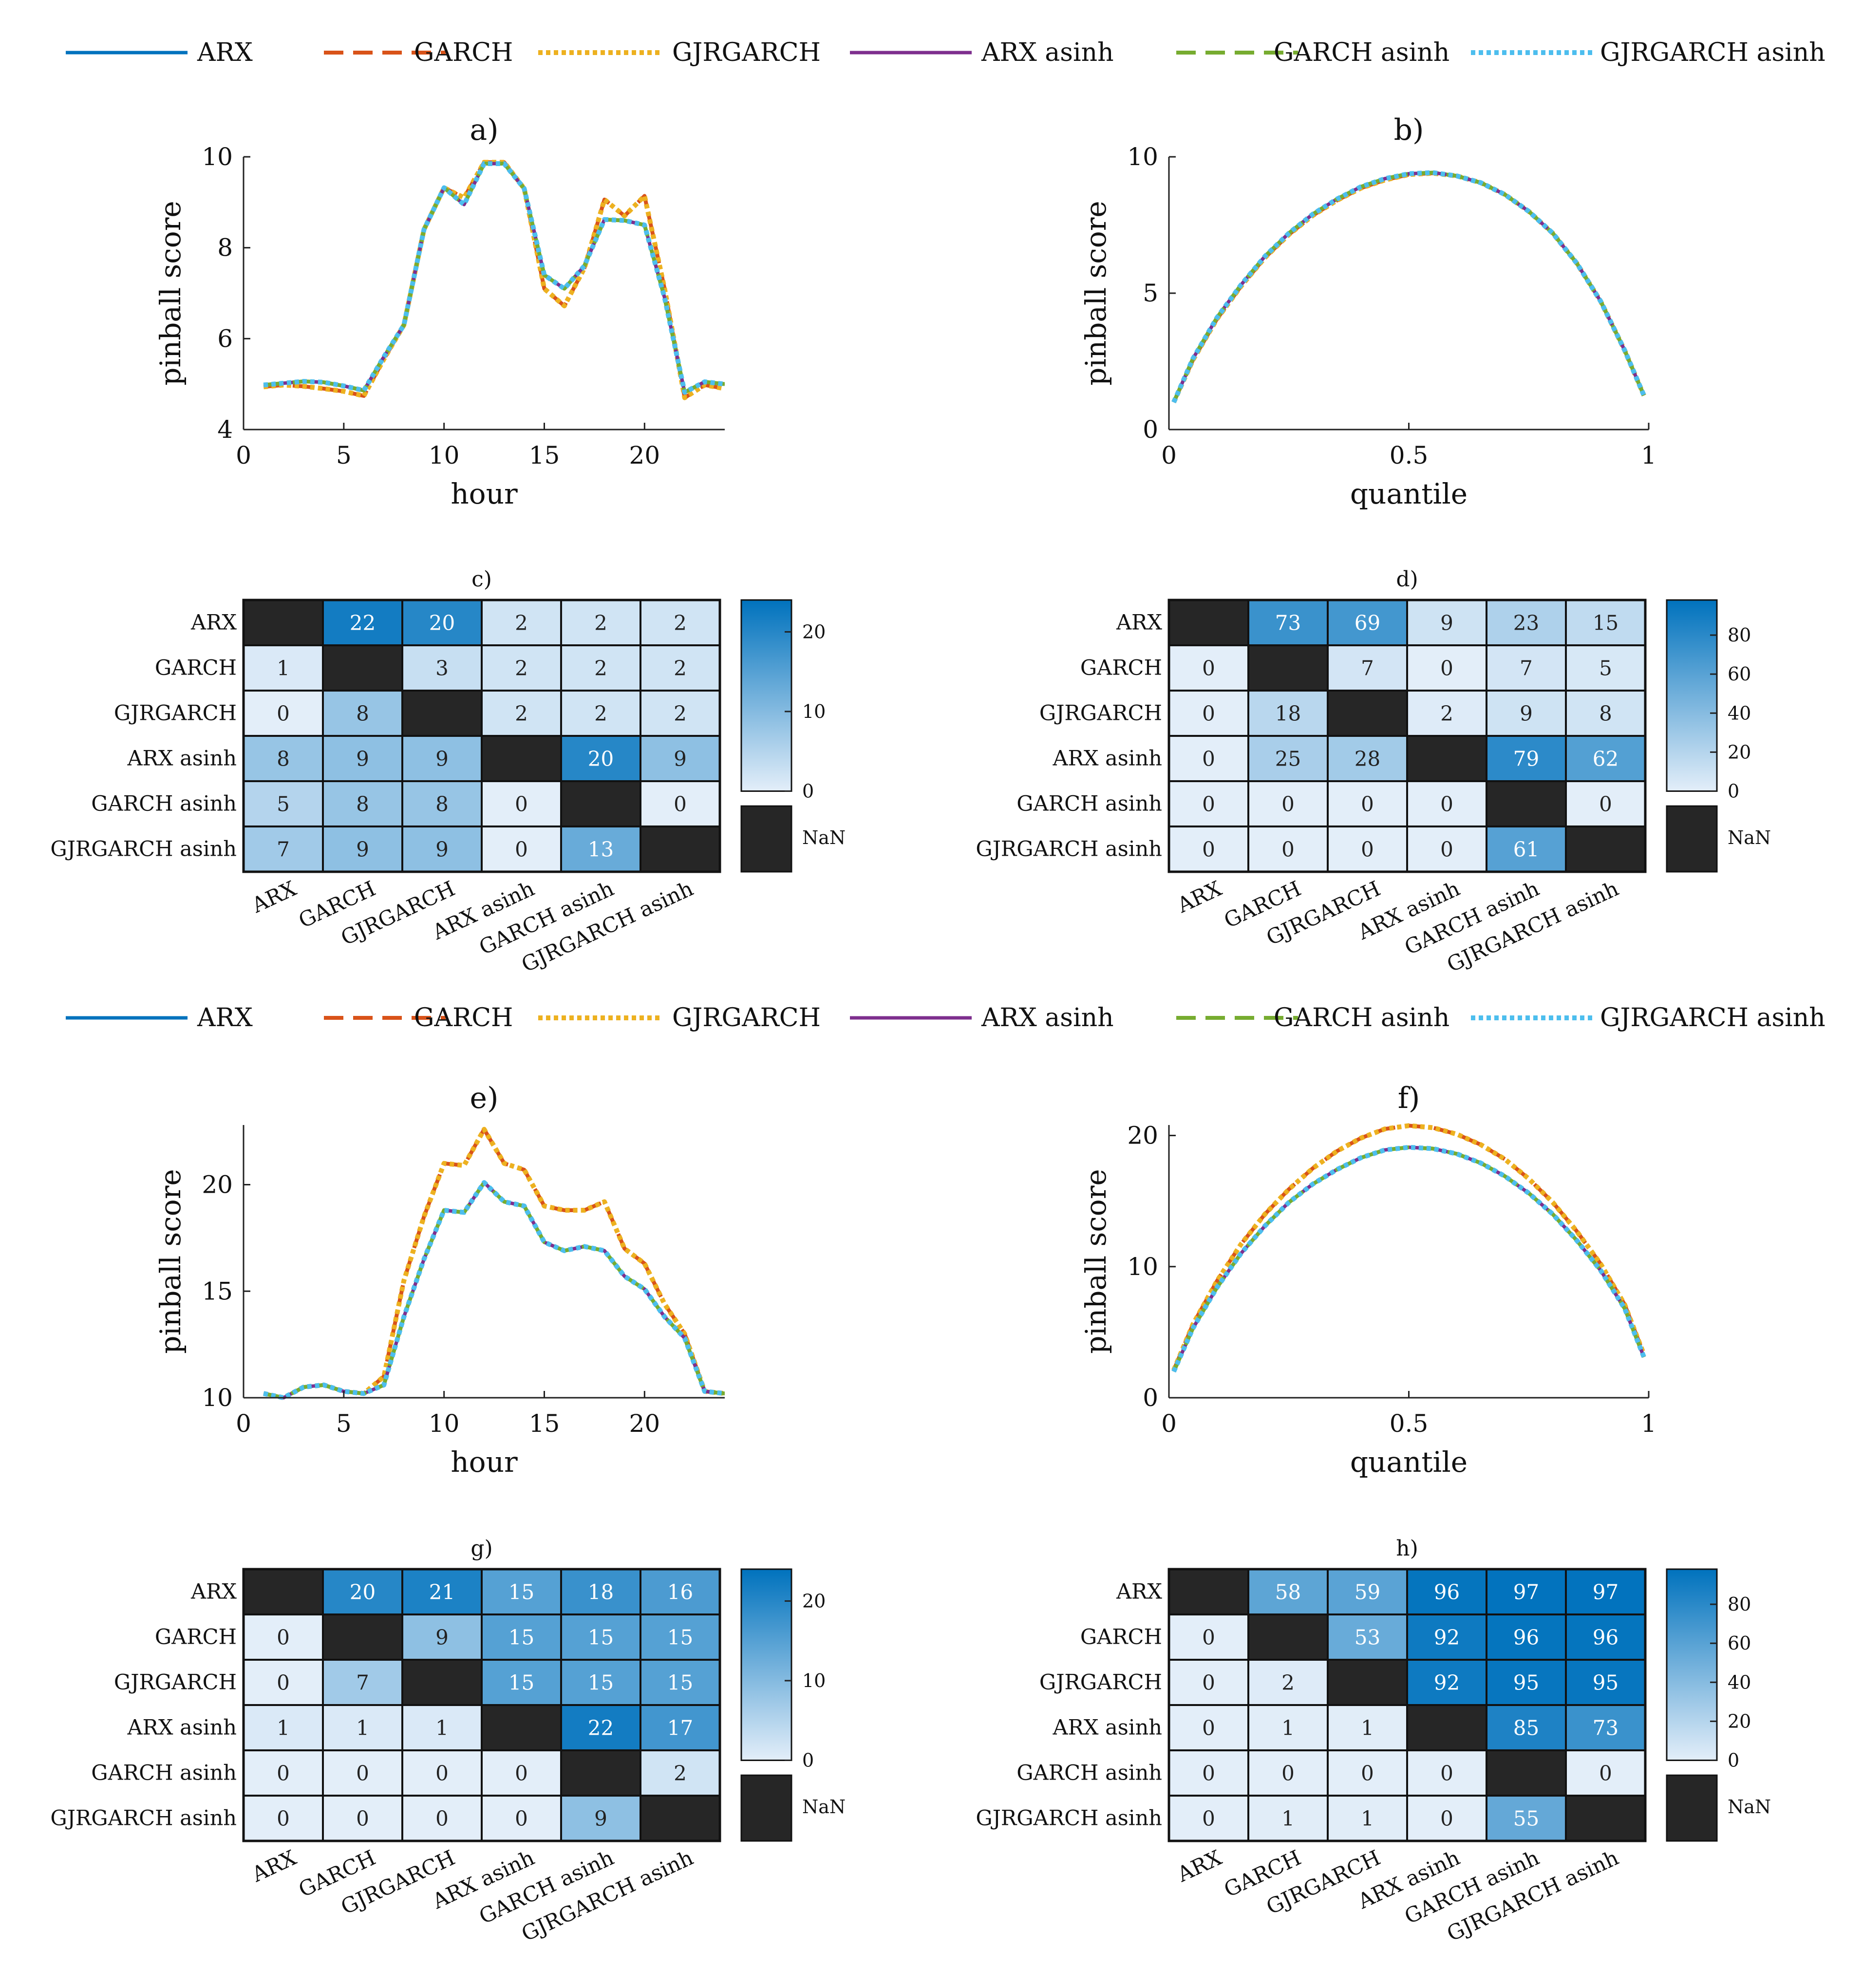  What do you see at coordinates (225, 338) in the screenshot?
I see `y-tick-label: 6` at bounding box center [225, 338].